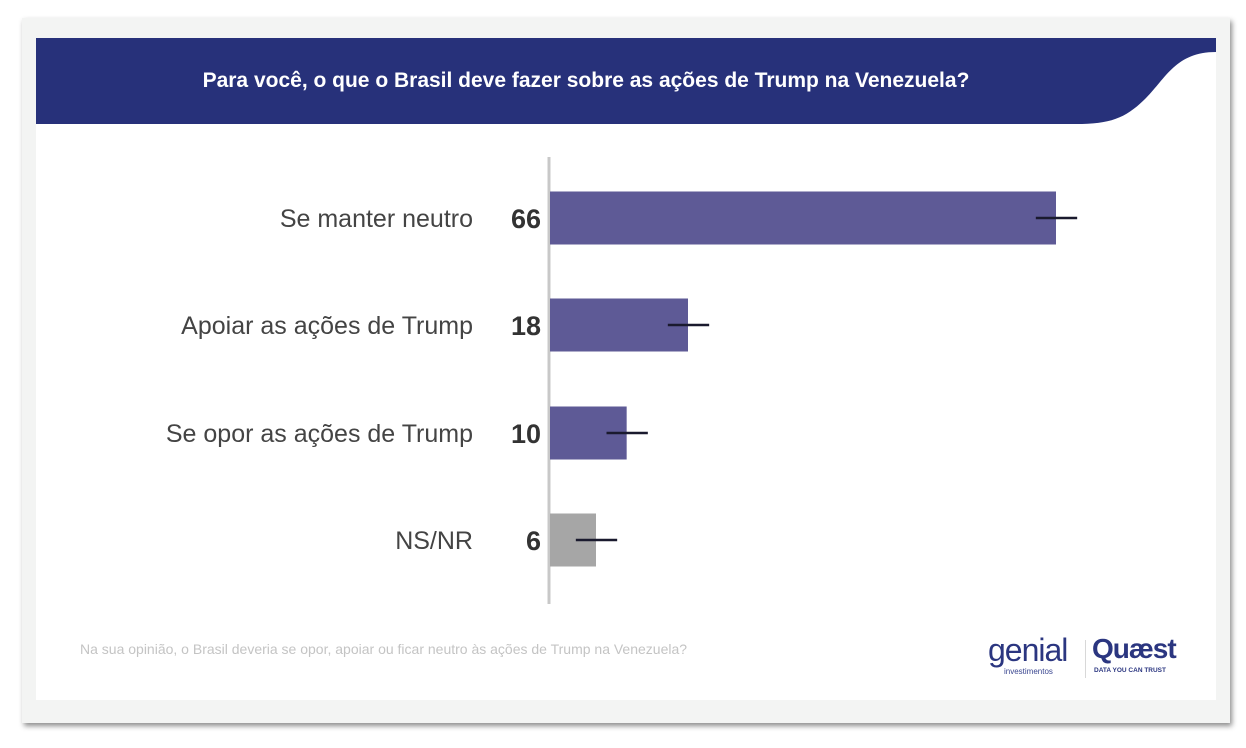 Image resolution: width=1246 pixels, height=748 pixels. Describe the element at coordinates (319, 434) in the screenshot. I see `category-label-2: Se opor as ações de Trump` at that location.